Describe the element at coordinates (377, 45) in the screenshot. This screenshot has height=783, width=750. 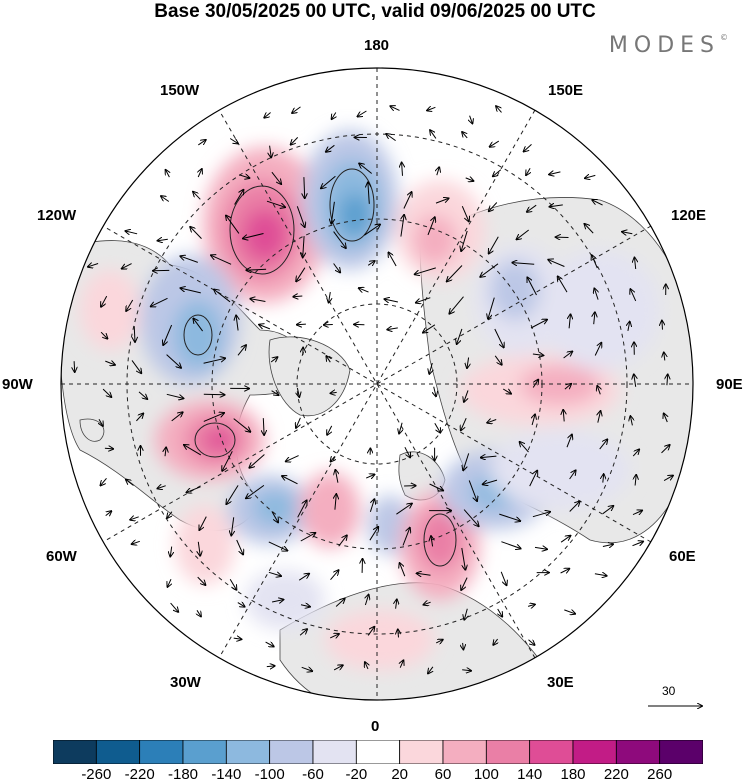
I see `lon-label-180: 180` at that location.